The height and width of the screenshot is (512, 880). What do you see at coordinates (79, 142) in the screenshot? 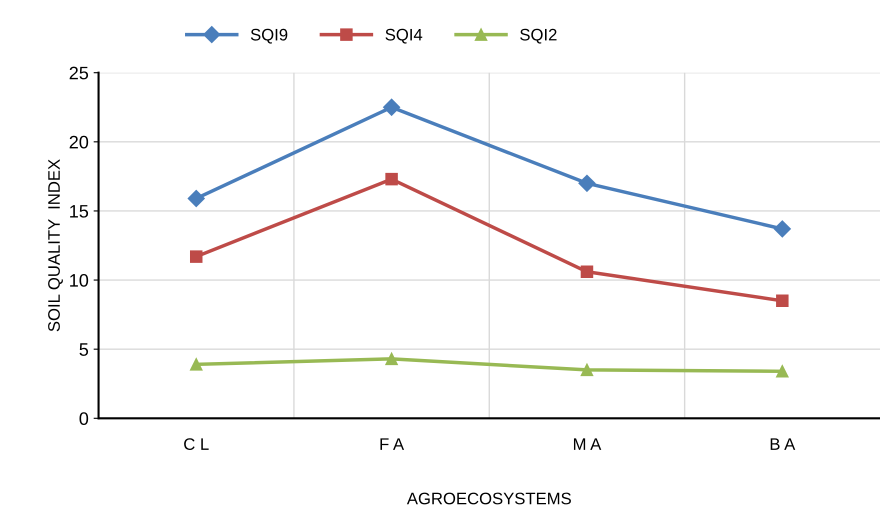
I see `y-tick-label: 20` at bounding box center [79, 142].